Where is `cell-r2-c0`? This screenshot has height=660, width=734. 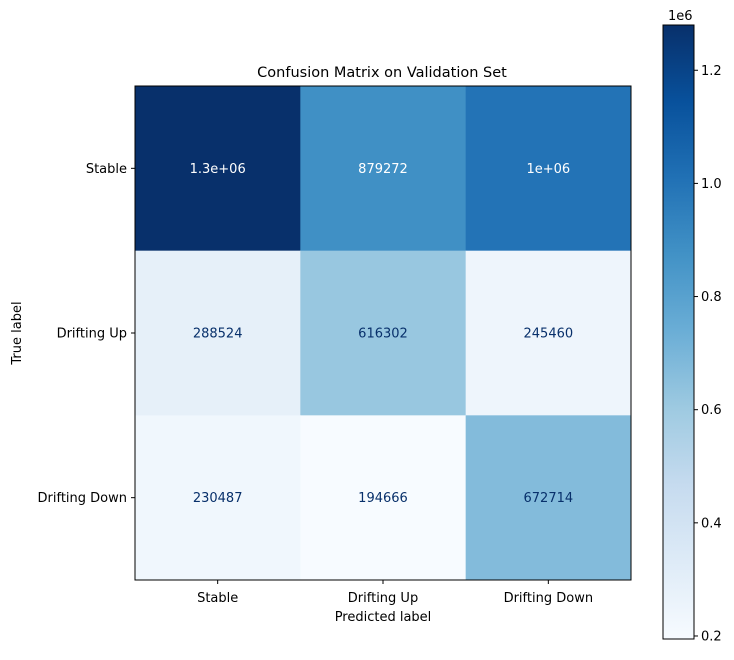
cell-r2-c0 is located at coordinates (218, 498).